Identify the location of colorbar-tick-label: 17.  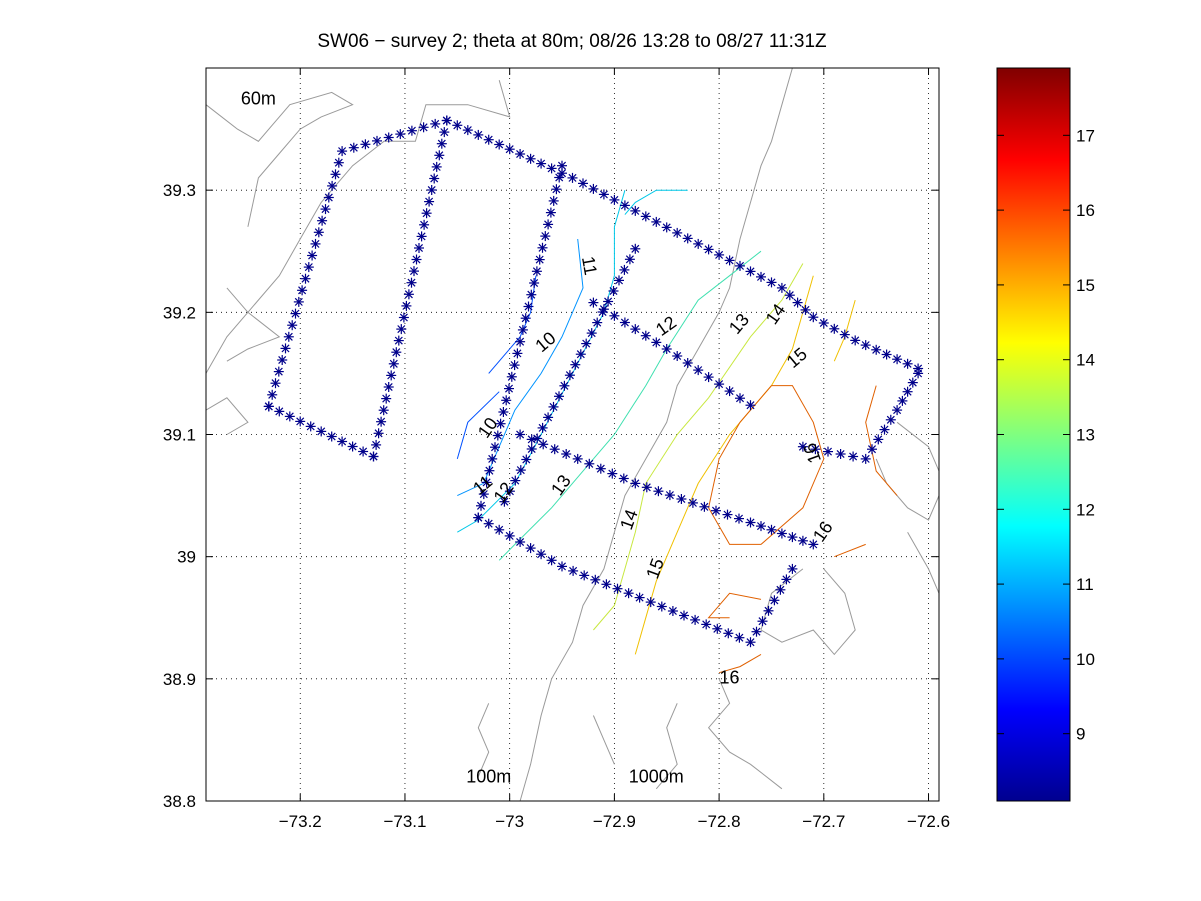
(1085, 135).